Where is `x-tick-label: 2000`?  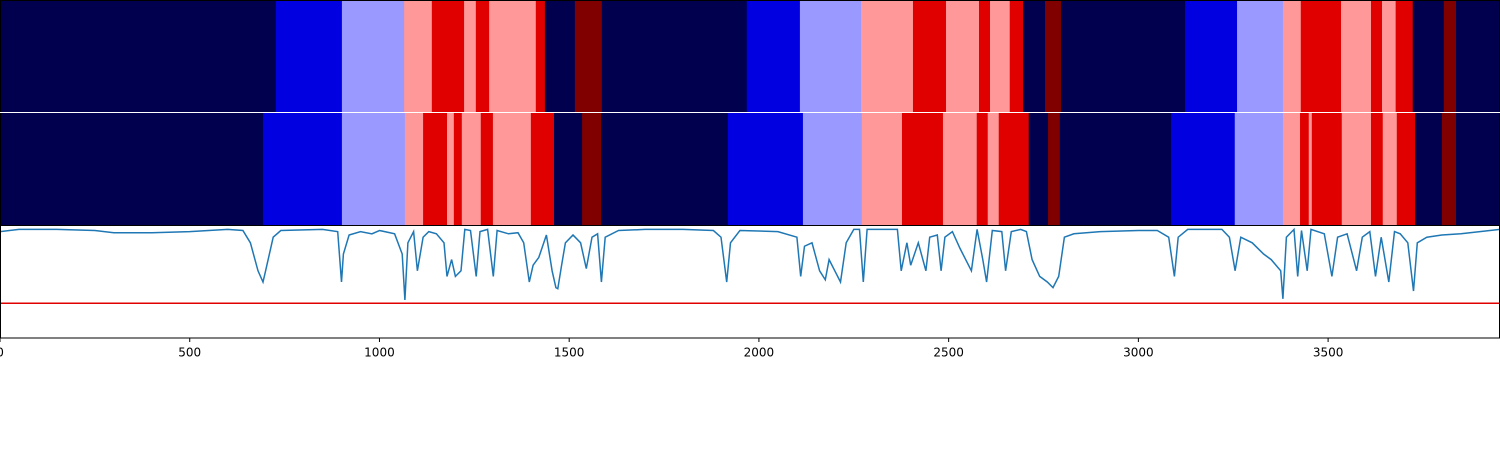 x-tick-label: 2000 is located at coordinates (759, 353).